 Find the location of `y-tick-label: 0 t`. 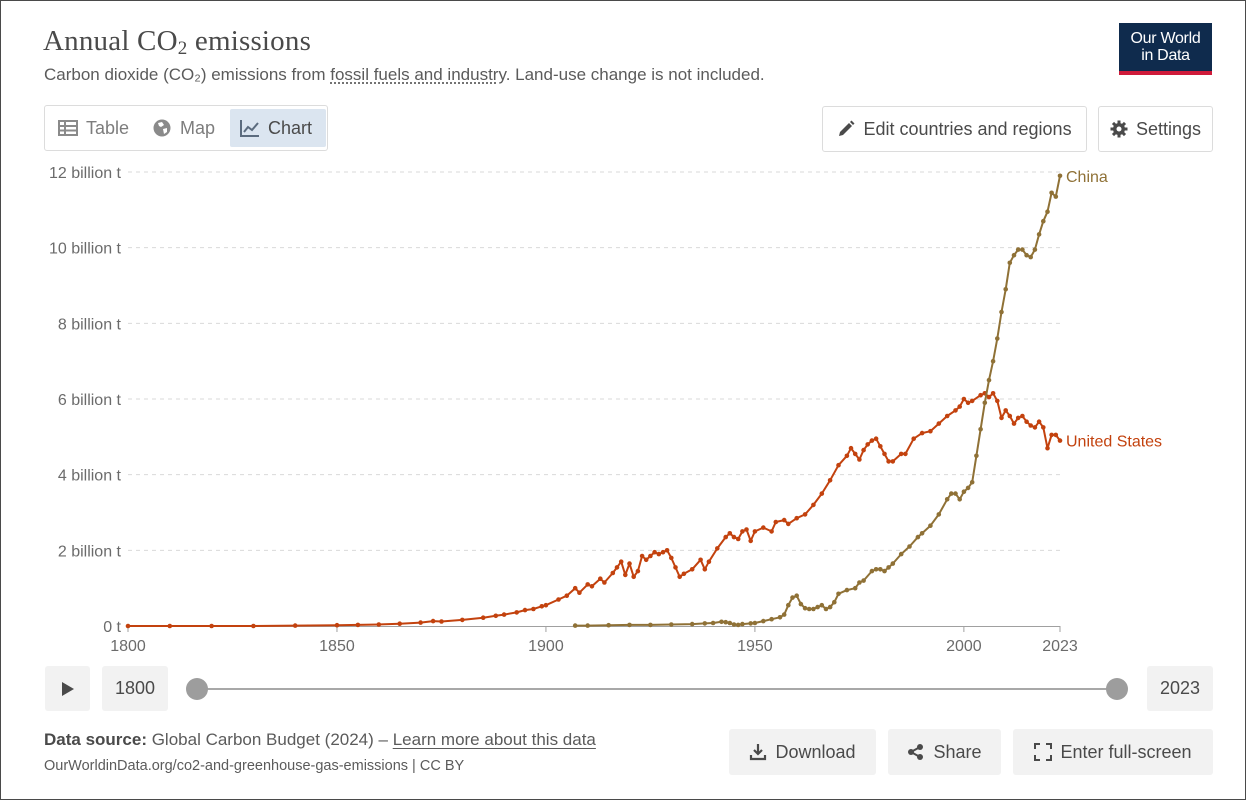

y-tick-label: 0 t is located at coordinates (112, 627).